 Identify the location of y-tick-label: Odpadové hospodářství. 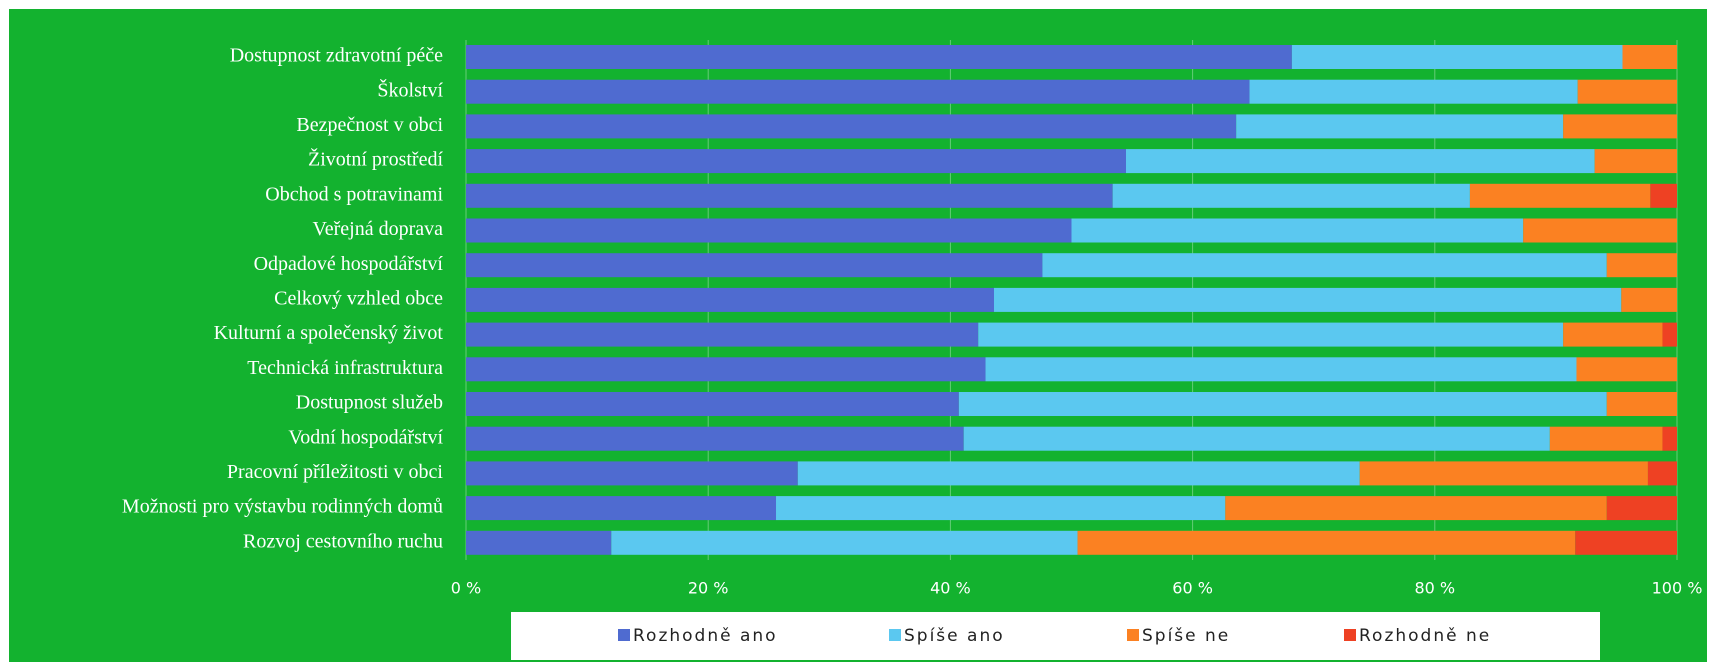
(349, 264).